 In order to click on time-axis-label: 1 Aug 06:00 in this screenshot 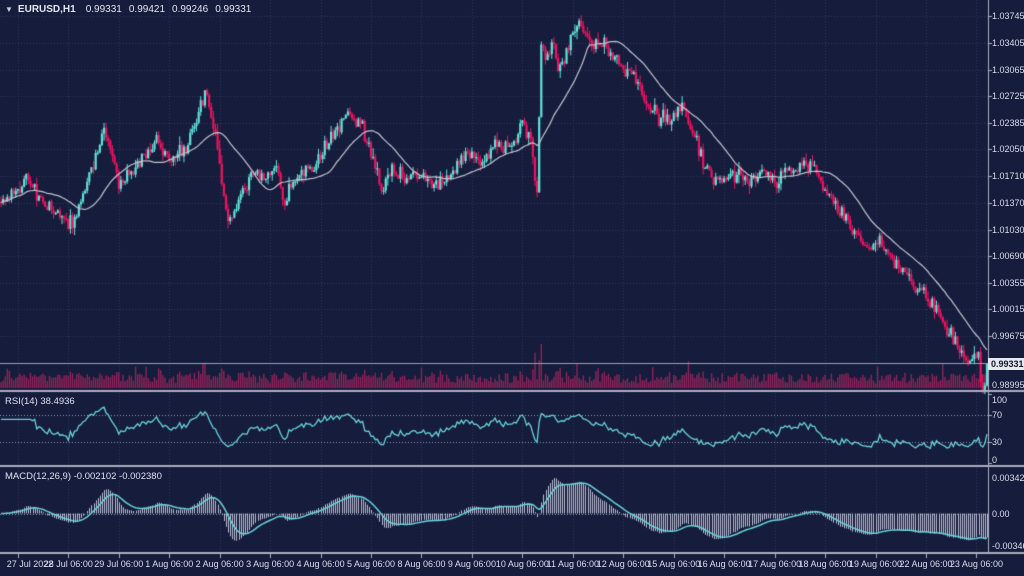, I will do `click(169, 564)`.